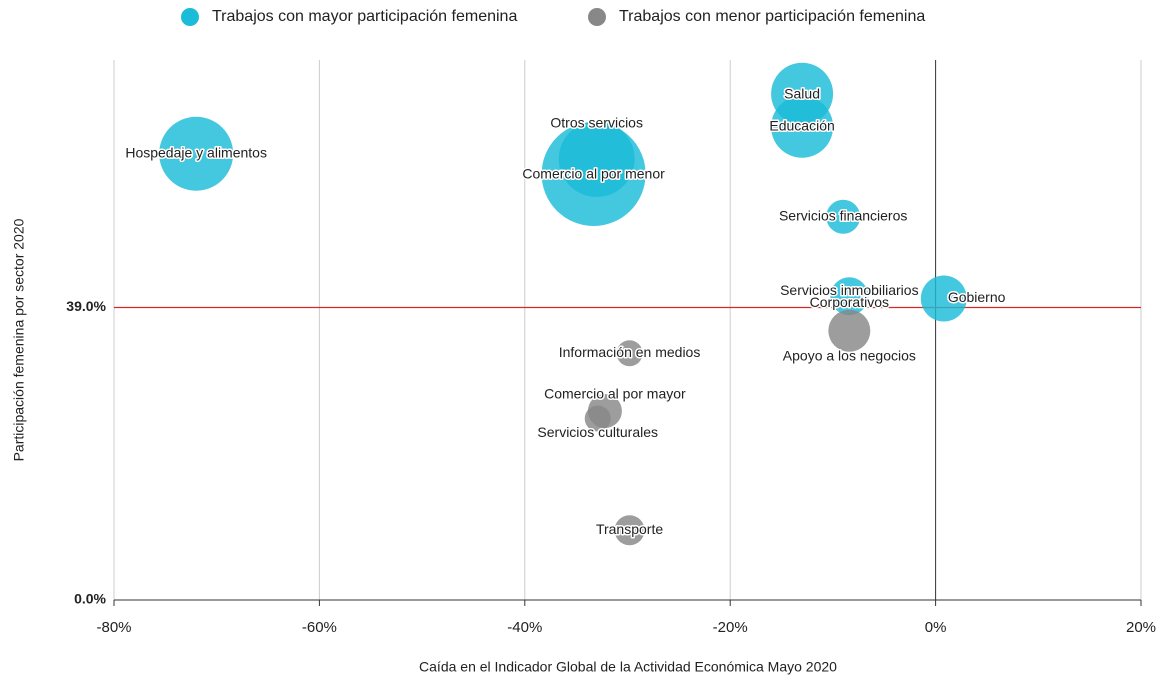  I want to click on bubble-label: Información en medios, so click(630, 352).